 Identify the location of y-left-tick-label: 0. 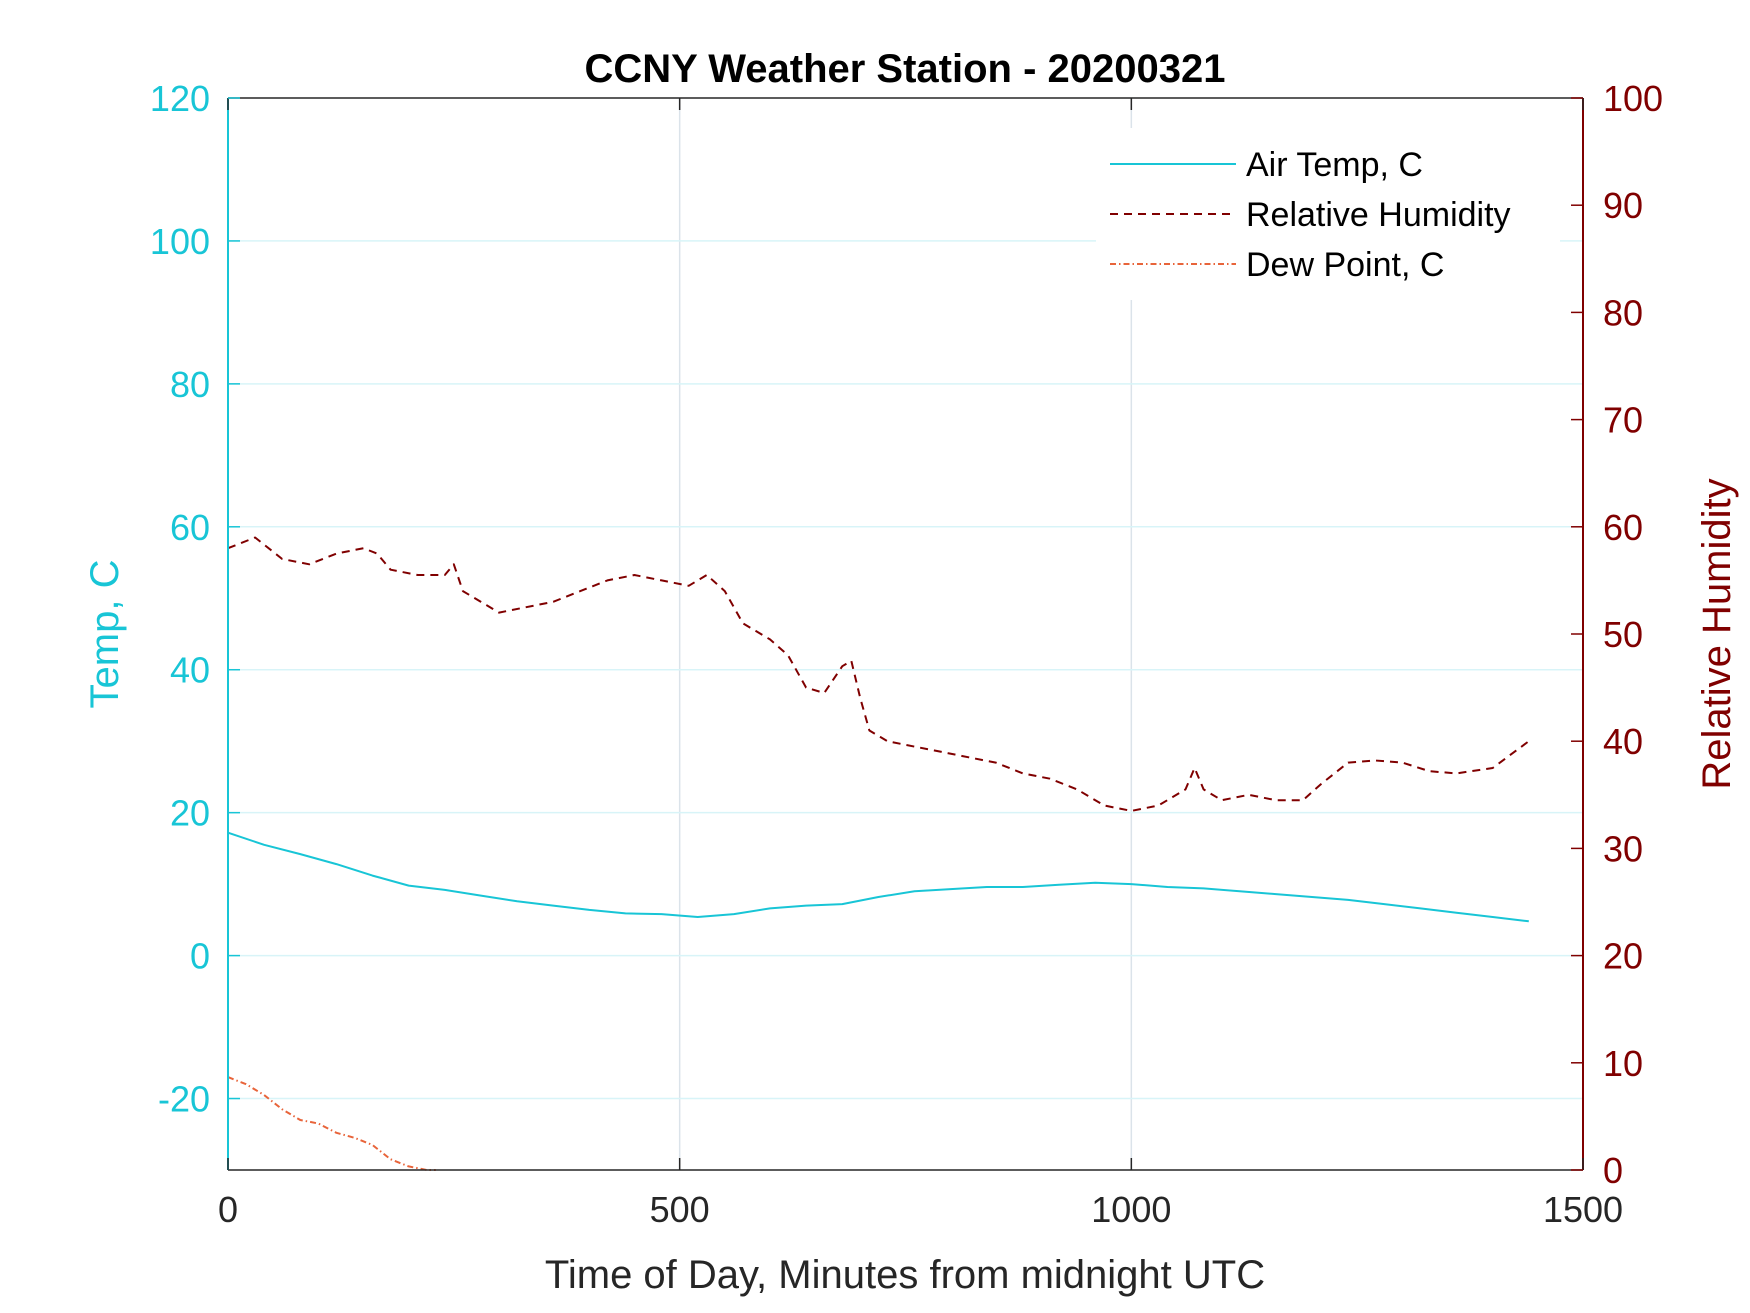
(200, 956).